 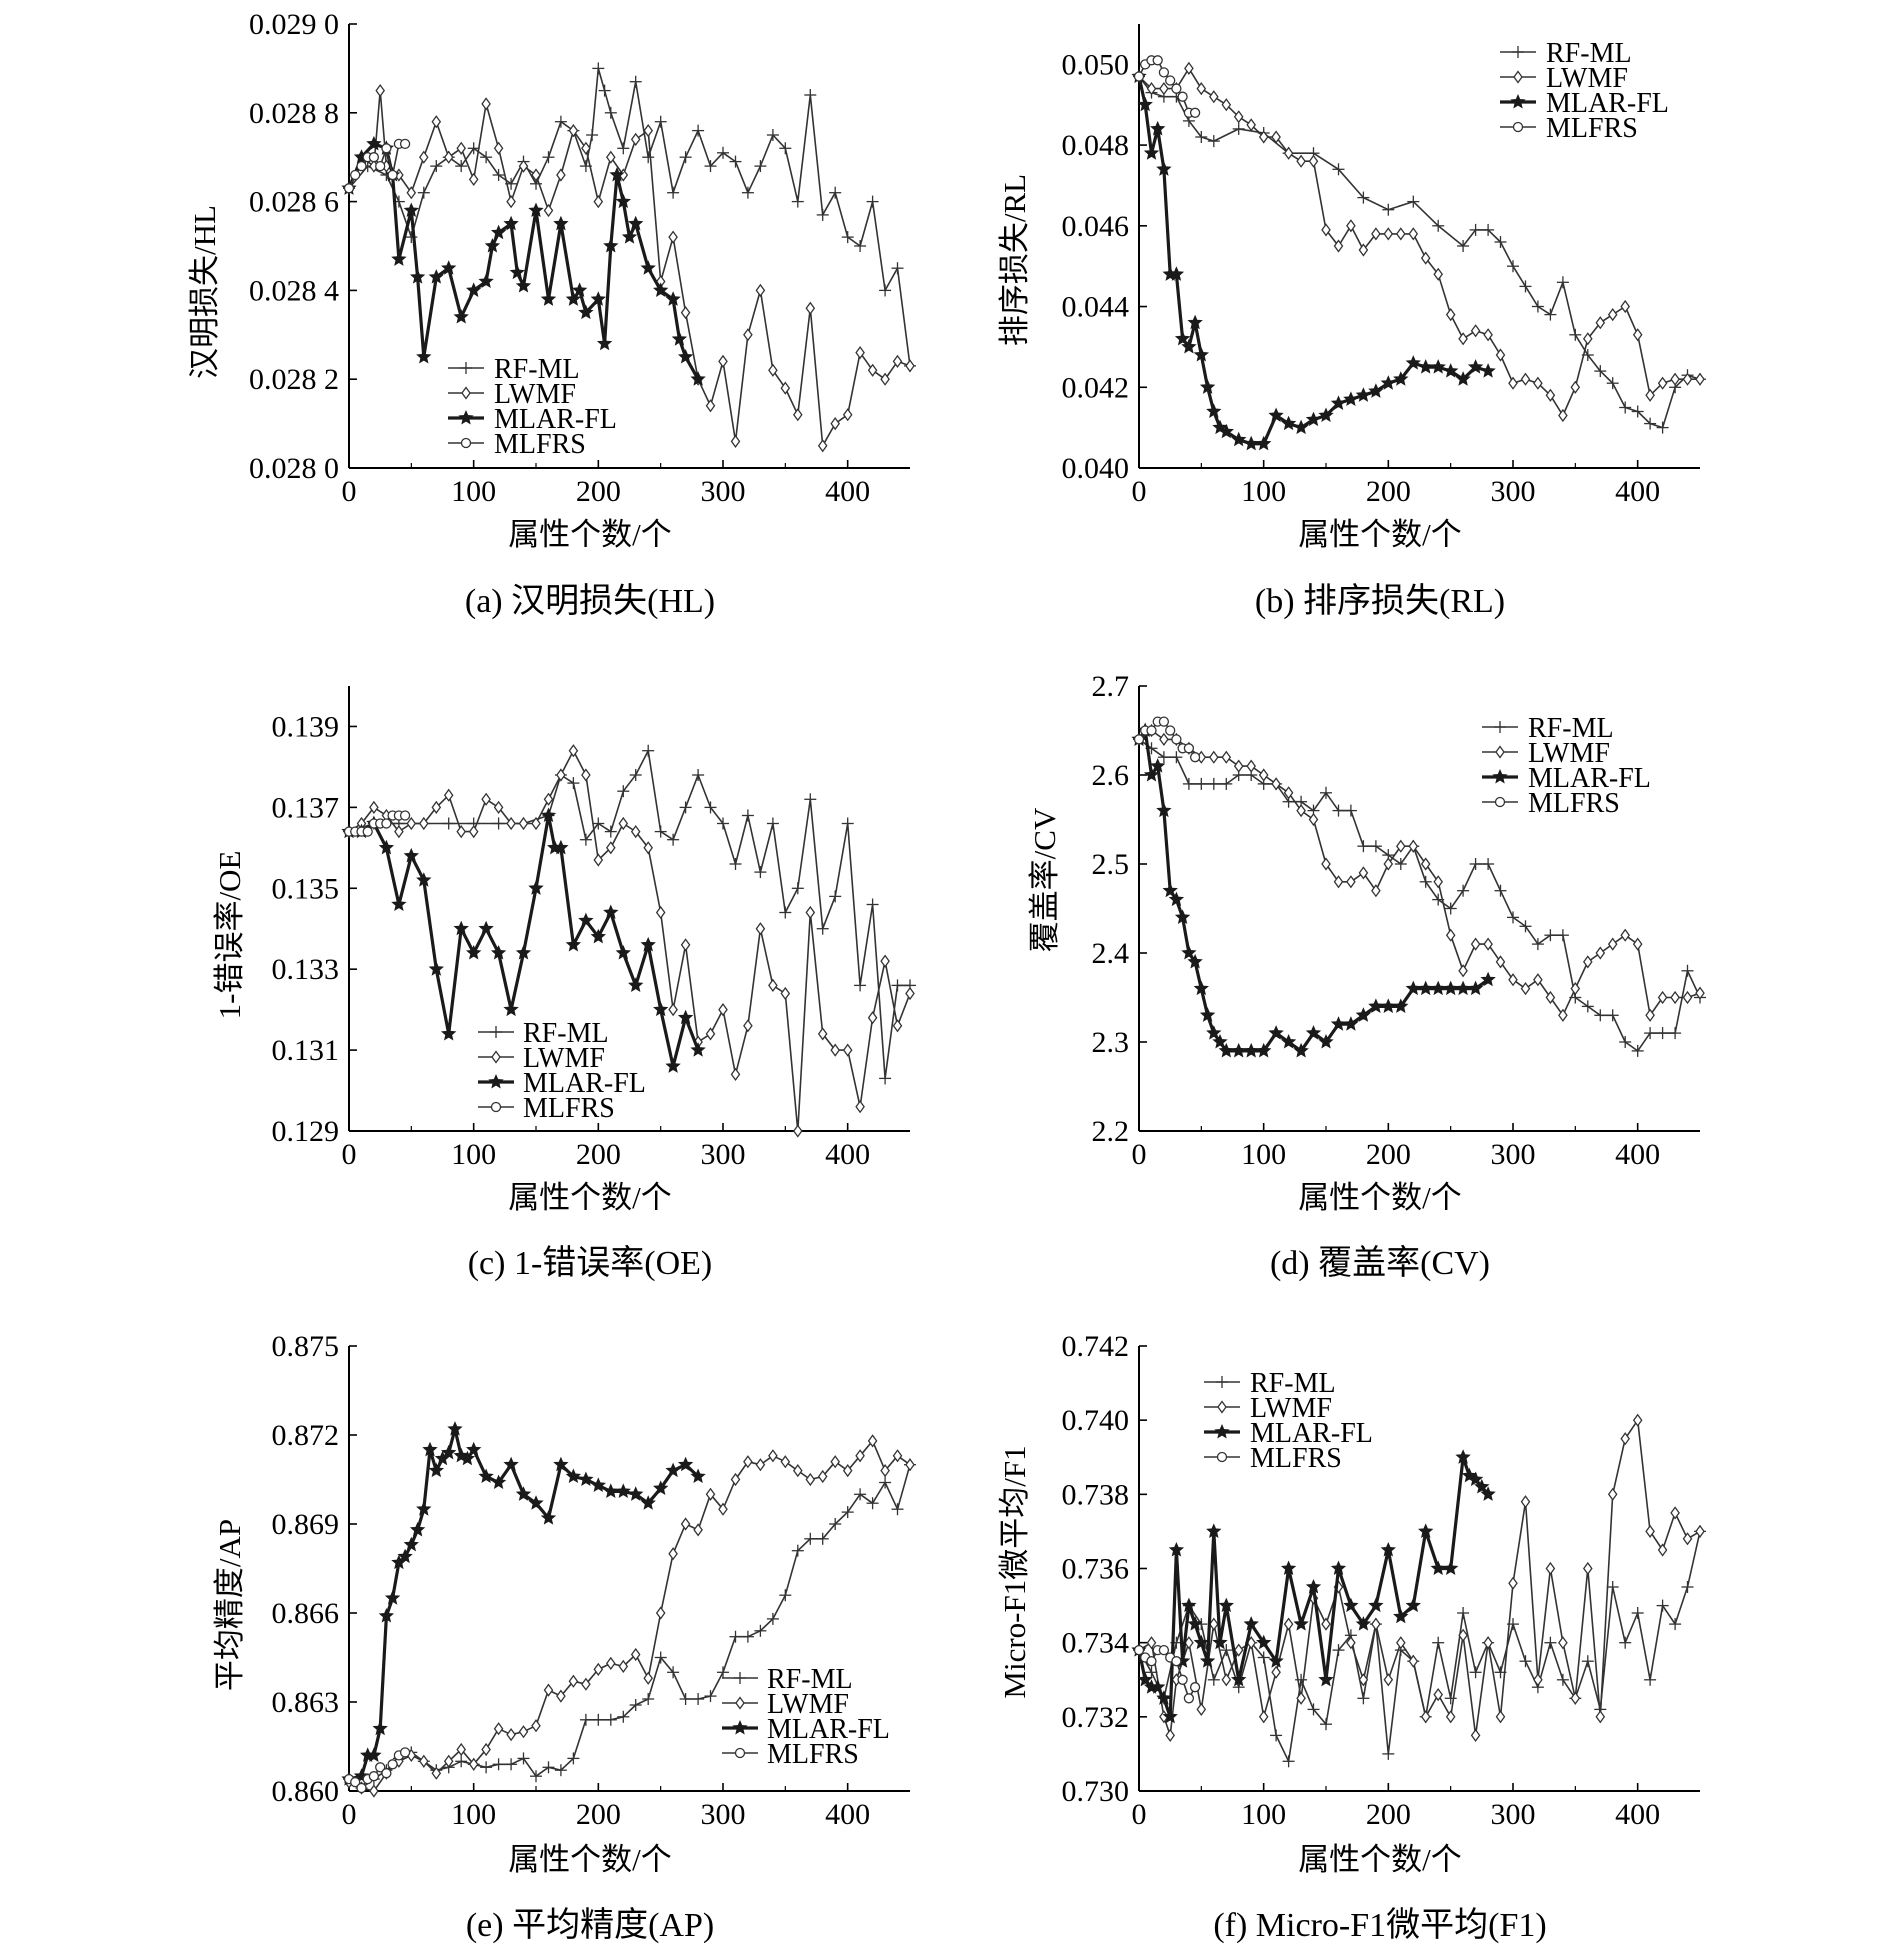 What do you see at coordinates (1637, 1154) in the screenshot?
I see `panel-d-x-tick-label: 400` at bounding box center [1637, 1154].